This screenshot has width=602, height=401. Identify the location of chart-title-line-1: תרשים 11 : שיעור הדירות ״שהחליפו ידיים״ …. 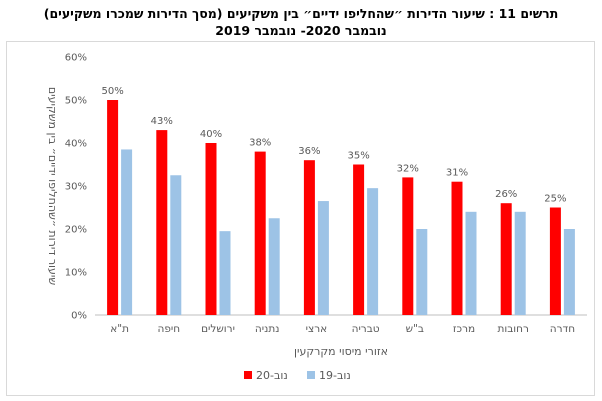
(301, 13).